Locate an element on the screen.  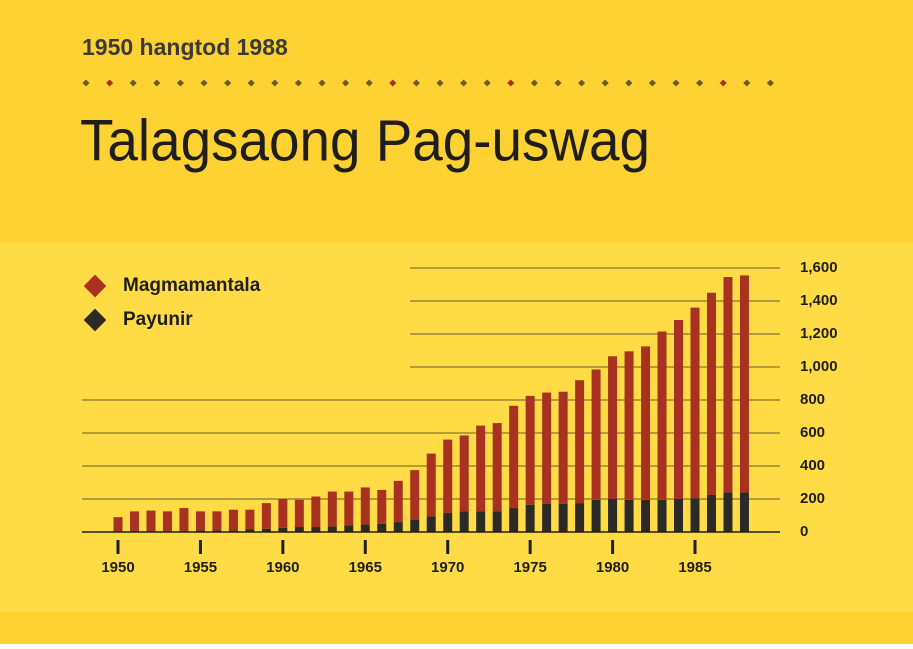
chart-subtitle: 1950 hangtod 1988 is located at coordinates (185, 47).